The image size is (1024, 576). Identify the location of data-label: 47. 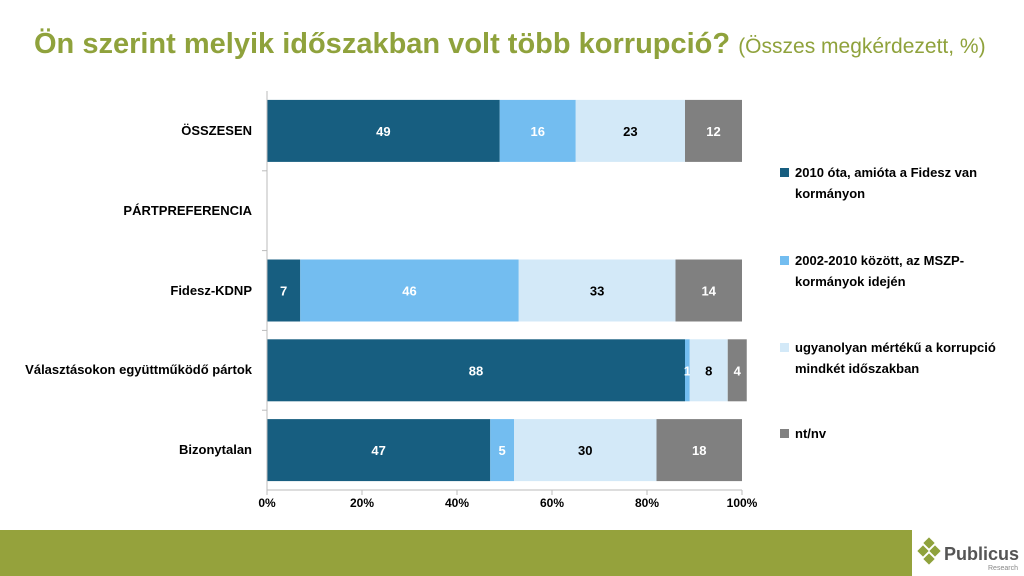
(378, 450).